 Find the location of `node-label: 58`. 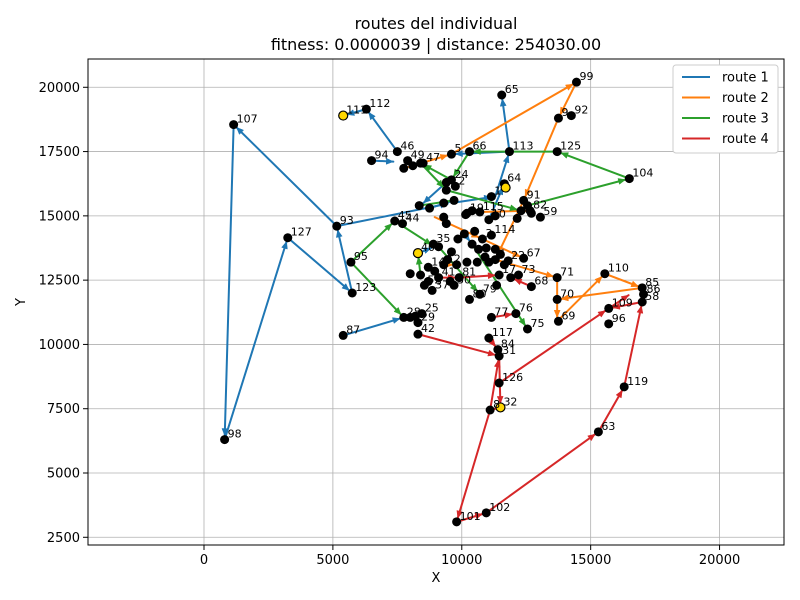

node-label: 58 is located at coordinates (652, 296).